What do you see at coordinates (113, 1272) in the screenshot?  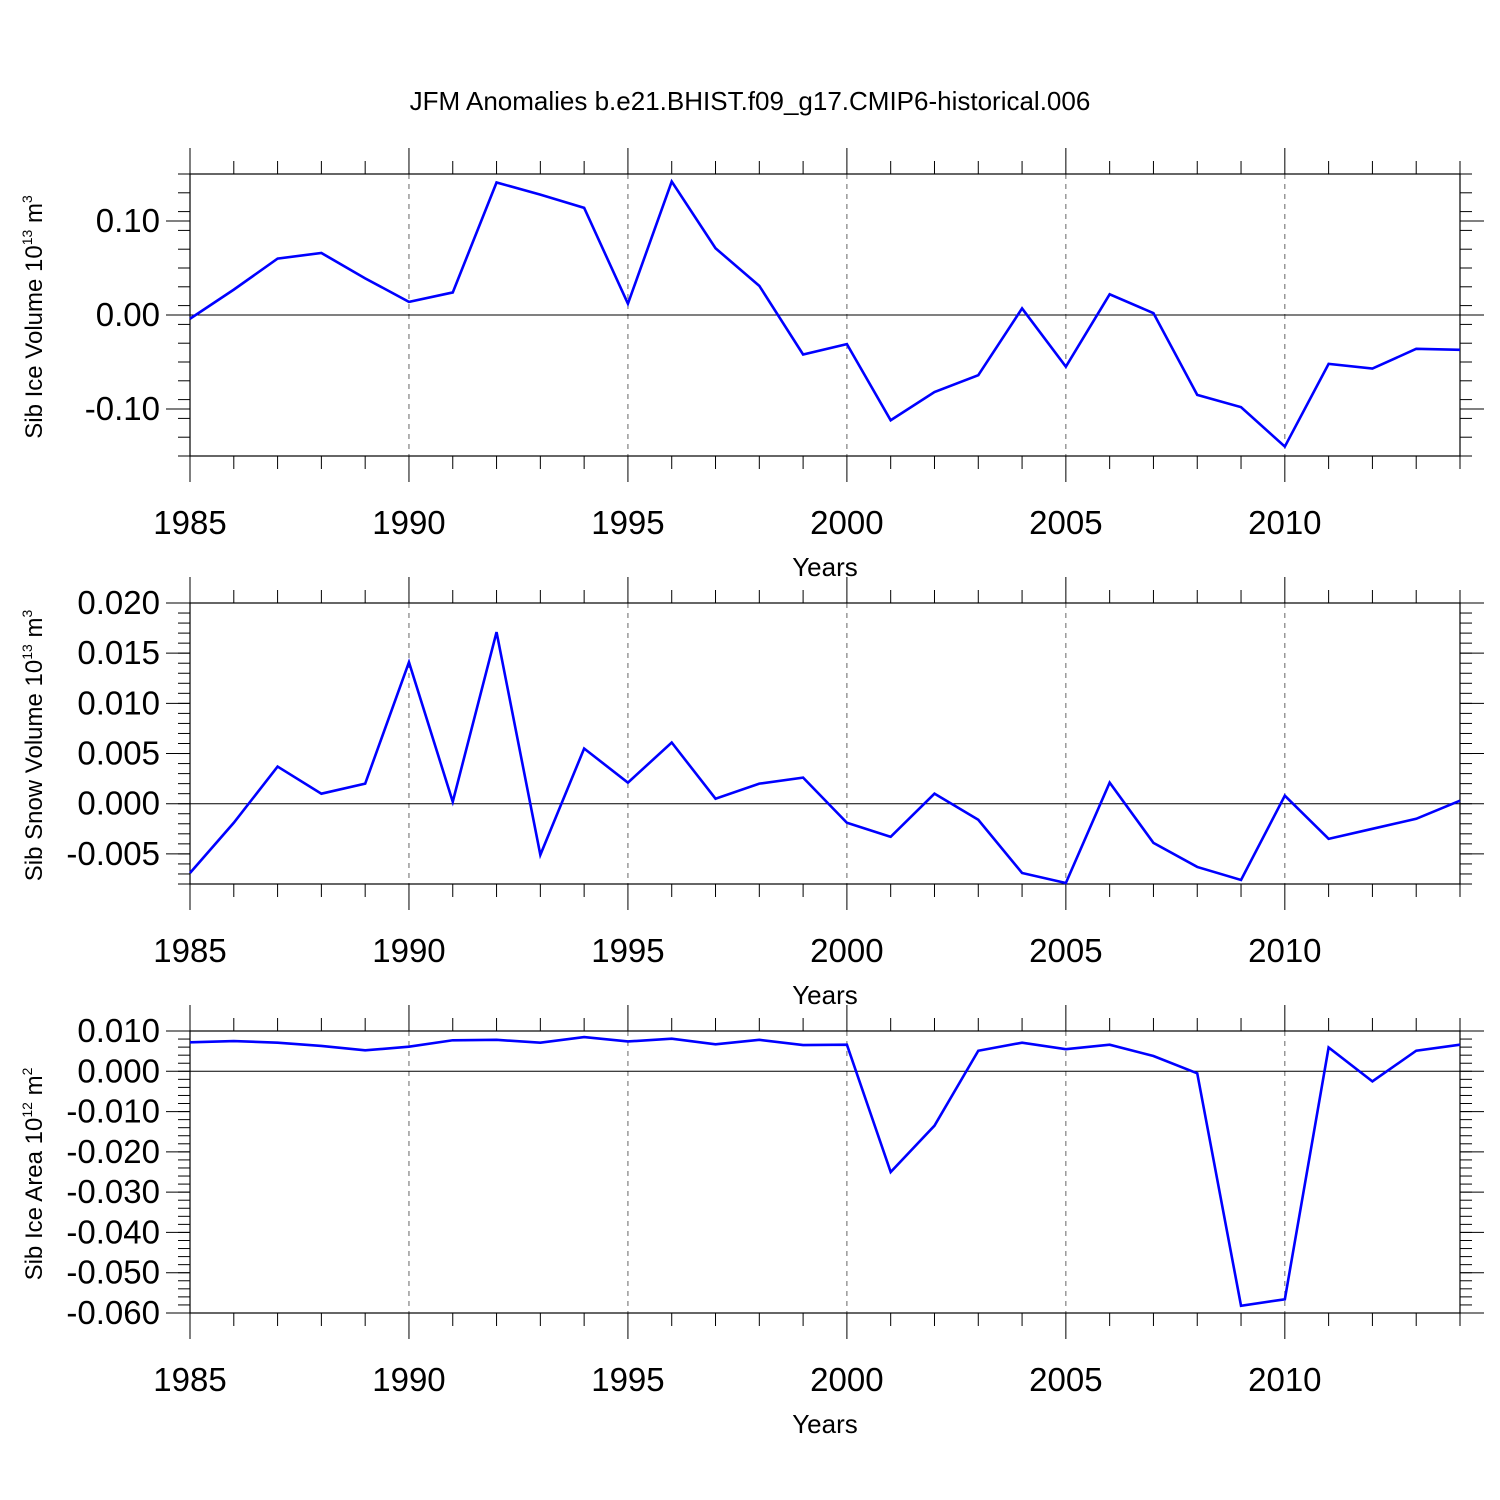 I see `y-tick-label: -0.050` at bounding box center [113, 1272].